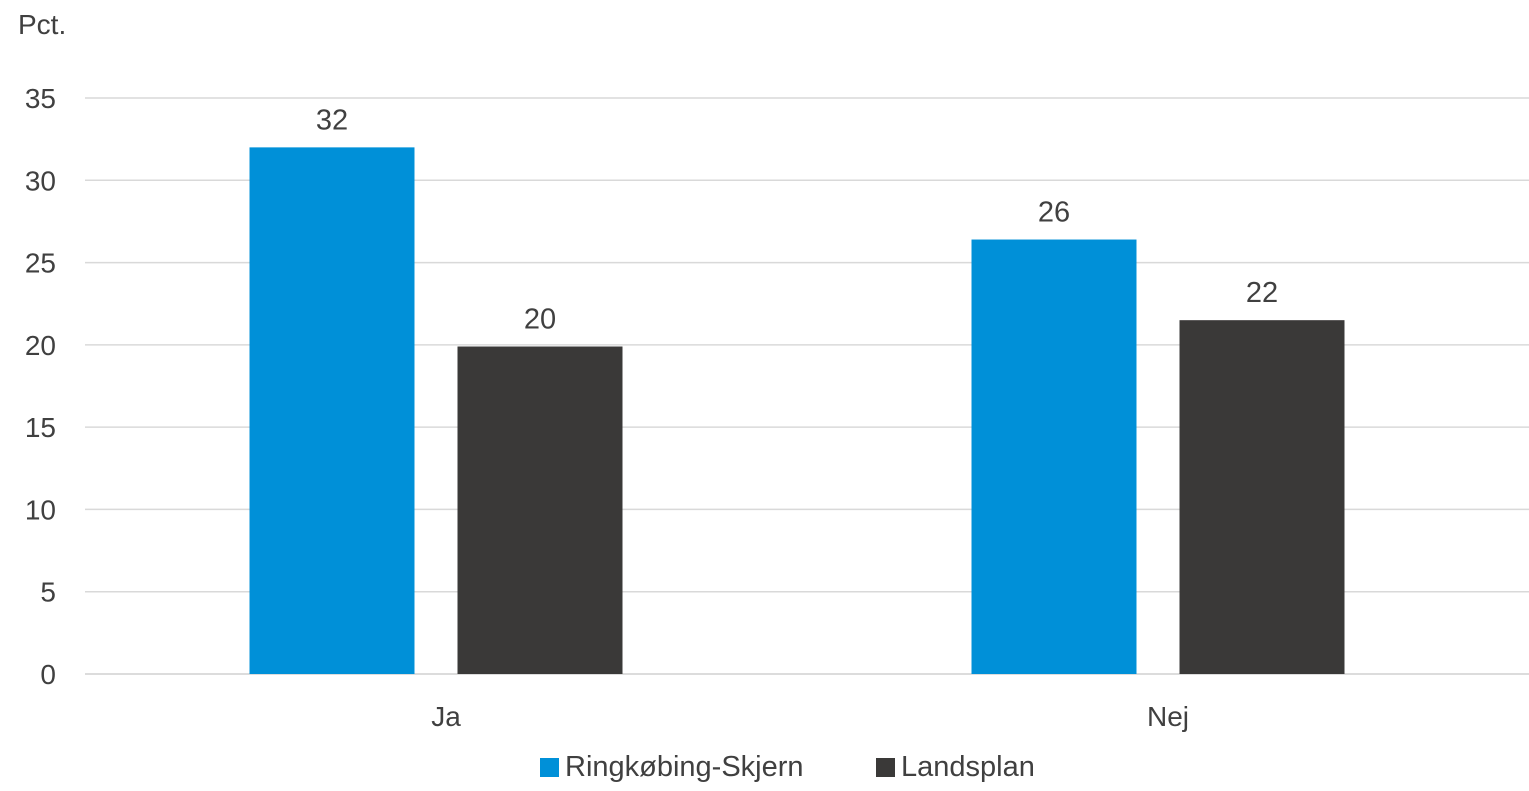 The height and width of the screenshot is (791, 1529). What do you see at coordinates (332, 120) in the screenshot?
I see `data-label: 32` at bounding box center [332, 120].